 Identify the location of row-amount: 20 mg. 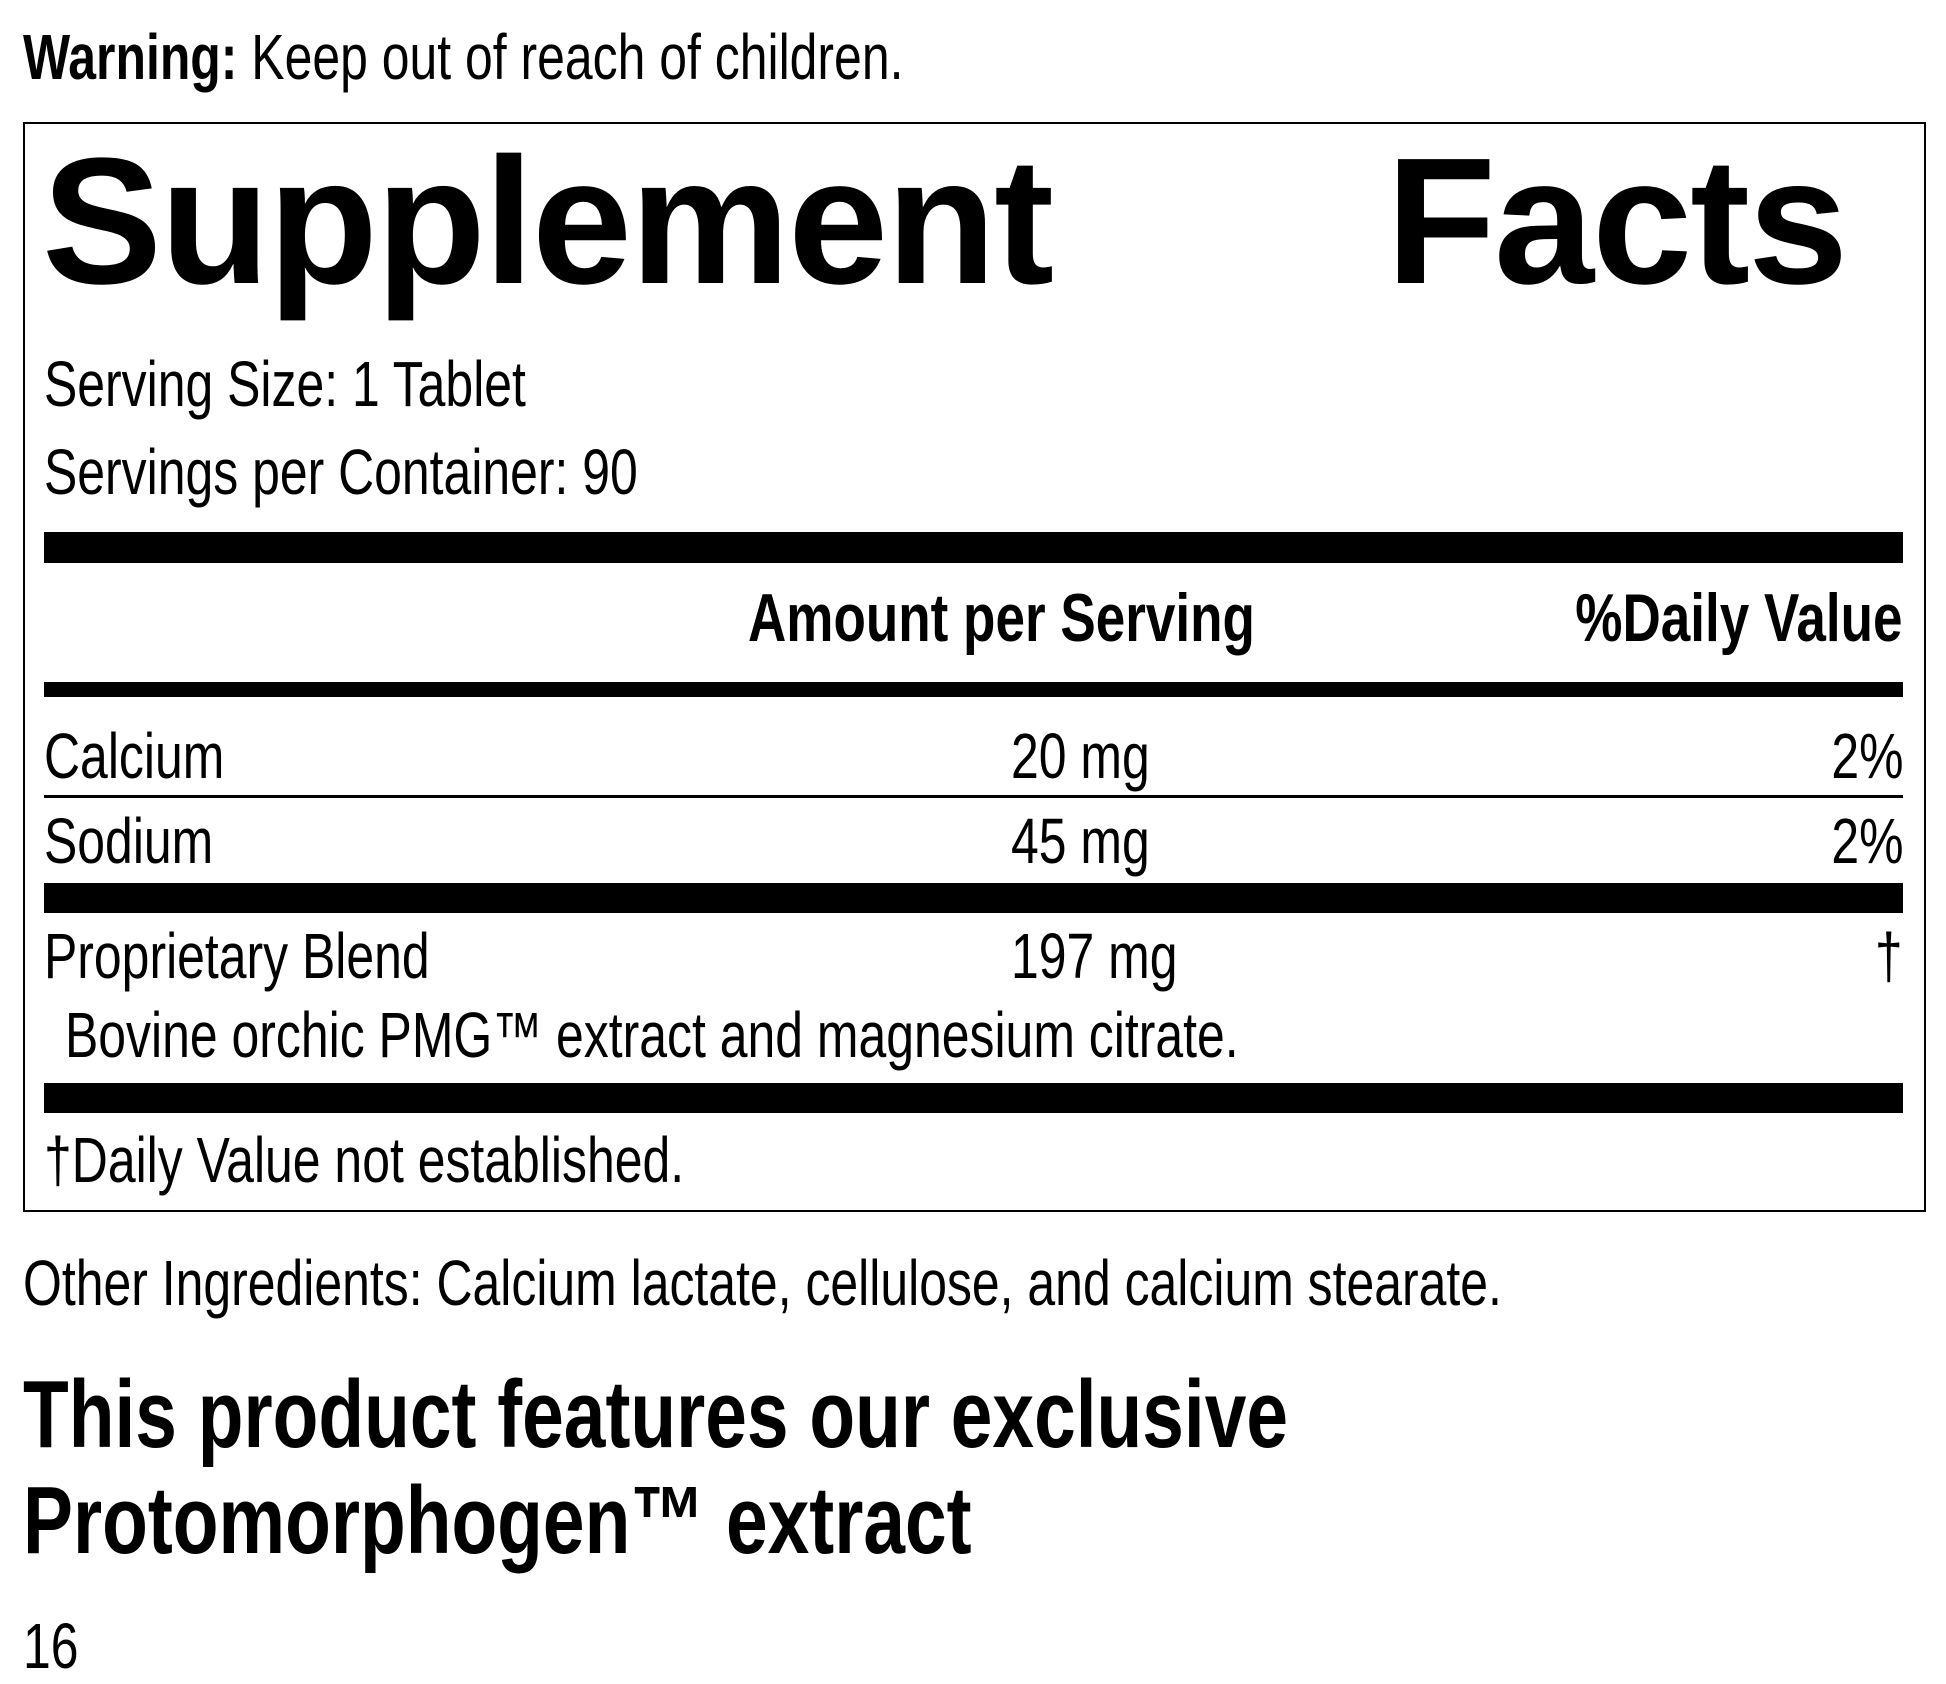
(1080, 756).